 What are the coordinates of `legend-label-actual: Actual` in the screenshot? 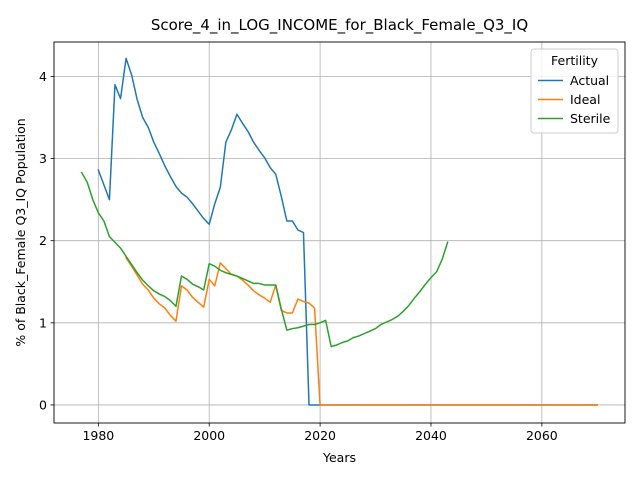 It's located at (589, 80).